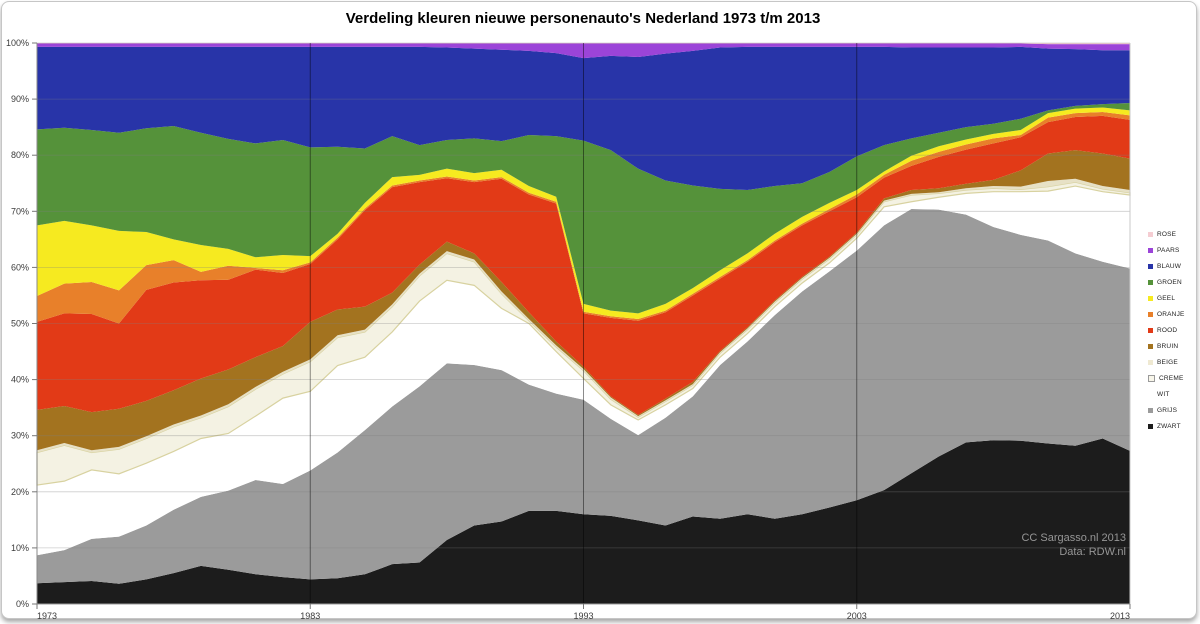 Image resolution: width=1200 pixels, height=624 pixels. What do you see at coordinates (1150, 346) in the screenshot?
I see `legend-swatch-bruin-icon` at bounding box center [1150, 346].